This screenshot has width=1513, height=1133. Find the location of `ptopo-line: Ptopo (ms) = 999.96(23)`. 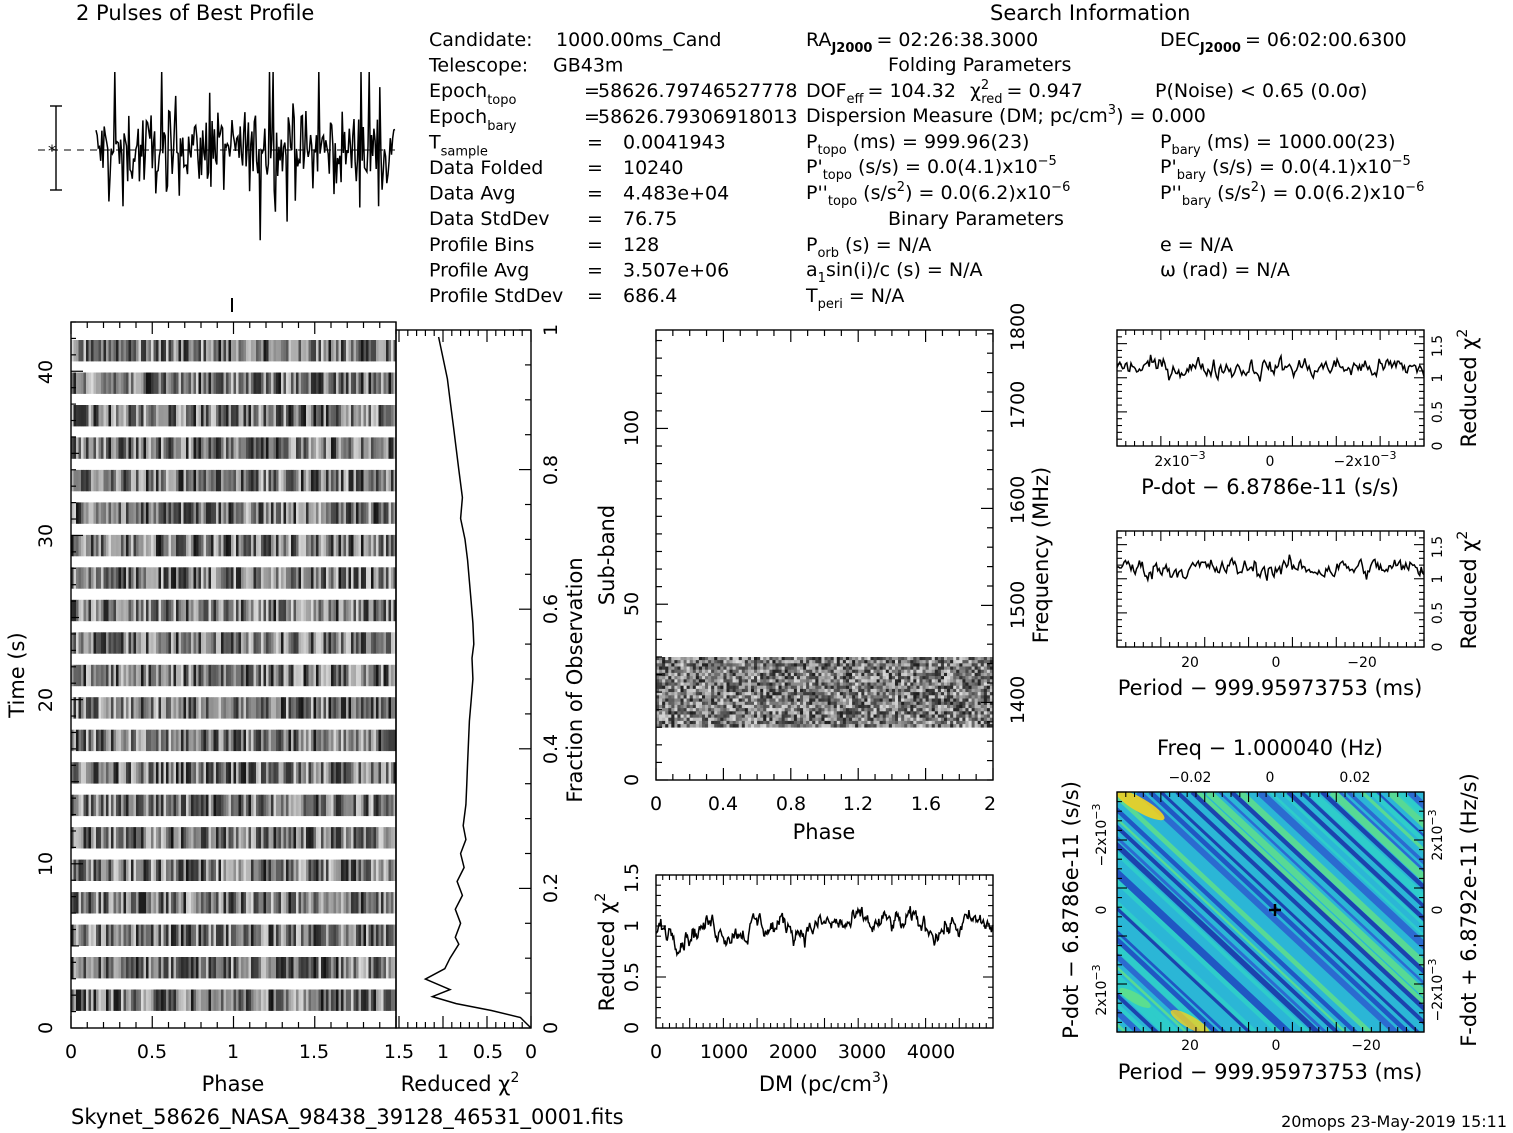

ptopo-line: Ptopo (ms) = 999.96(23) is located at coordinates (917, 144).